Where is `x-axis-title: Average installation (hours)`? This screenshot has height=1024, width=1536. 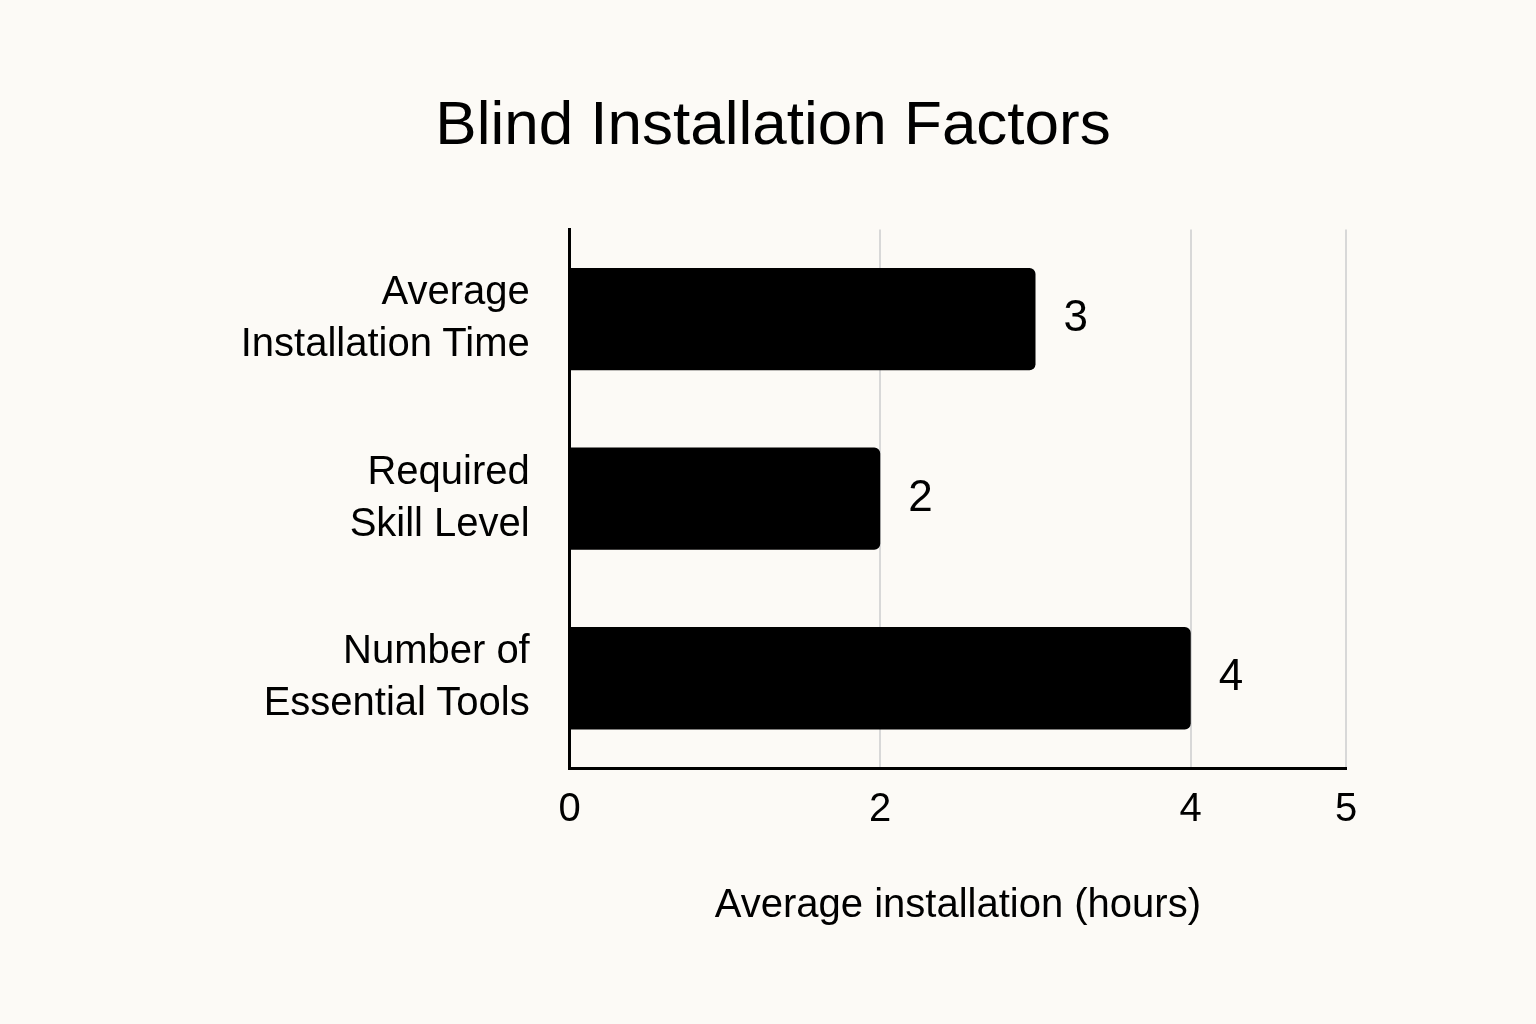 x-axis-title: Average installation (hours) is located at coordinates (957, 903).